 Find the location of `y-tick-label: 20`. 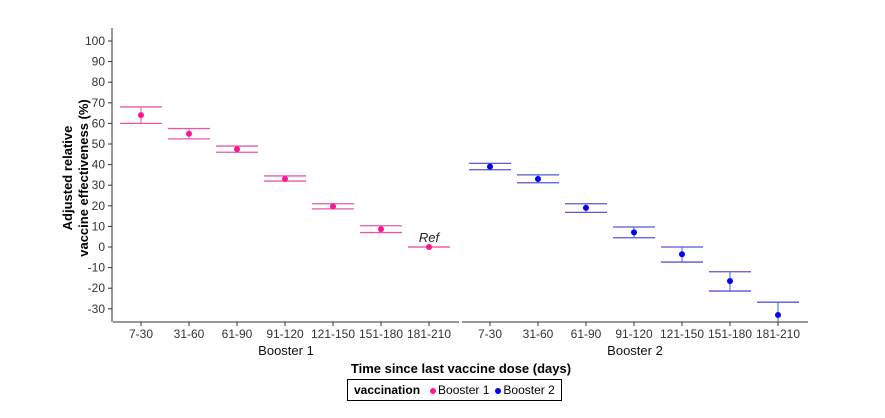

y-tick-label: 20 is located at coordinates (99, 206).